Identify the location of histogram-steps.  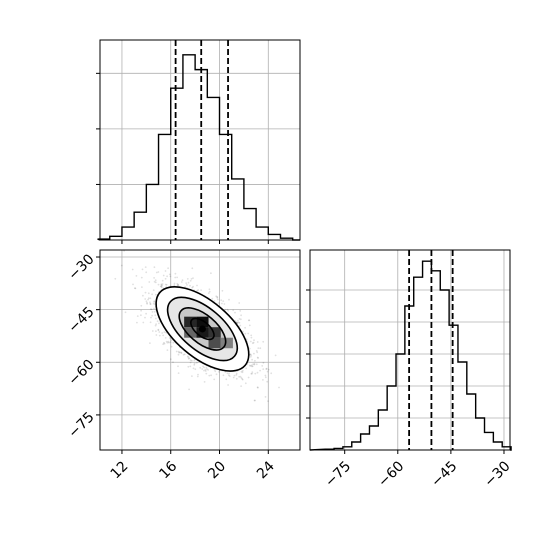
(410, 355).